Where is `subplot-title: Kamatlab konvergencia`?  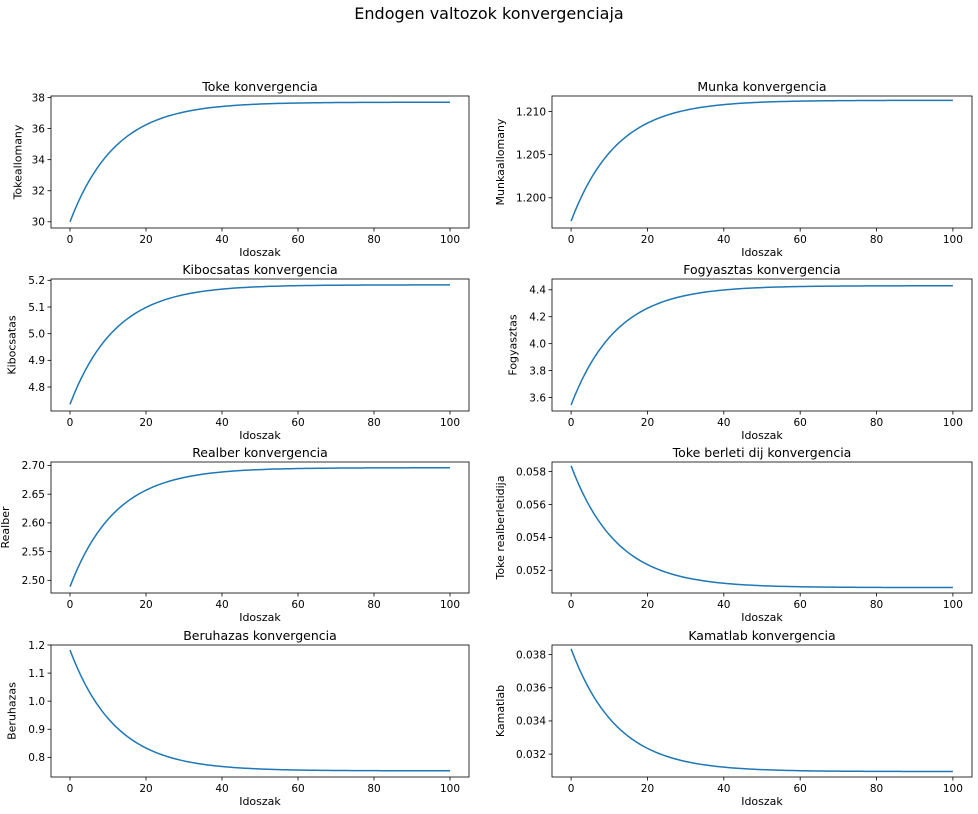 subplot-title: Kamatlab konvergencia is located at coordinates (761, 635).